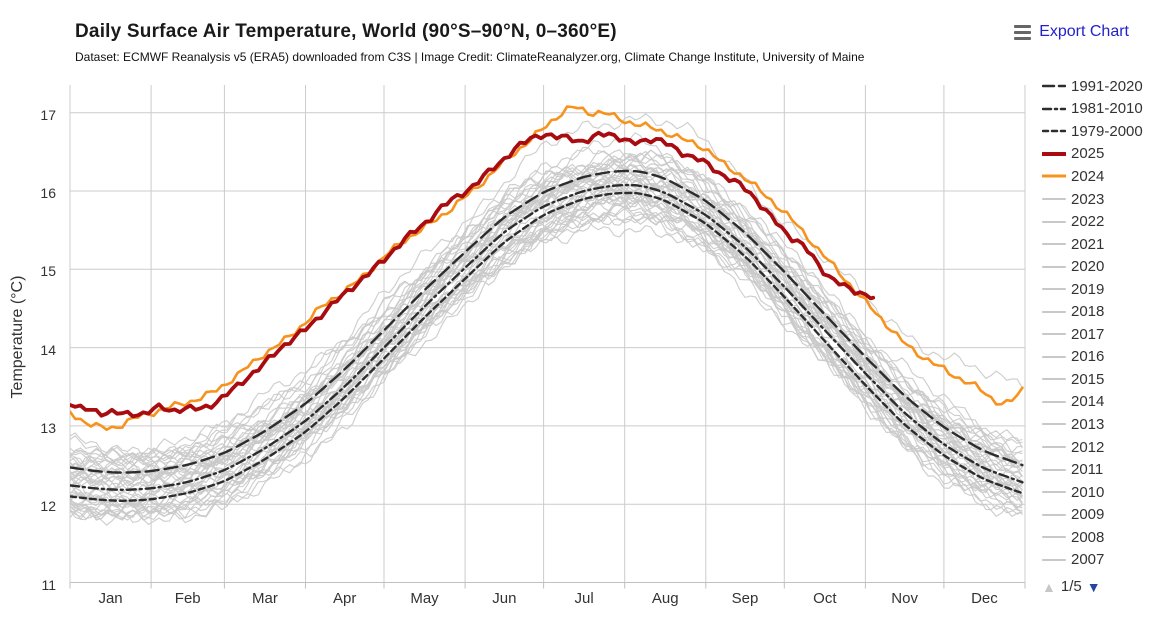  Describe the element at coordinates (1088, 357) in the screenshot. I see `legend-item-label: 2016` at that location.